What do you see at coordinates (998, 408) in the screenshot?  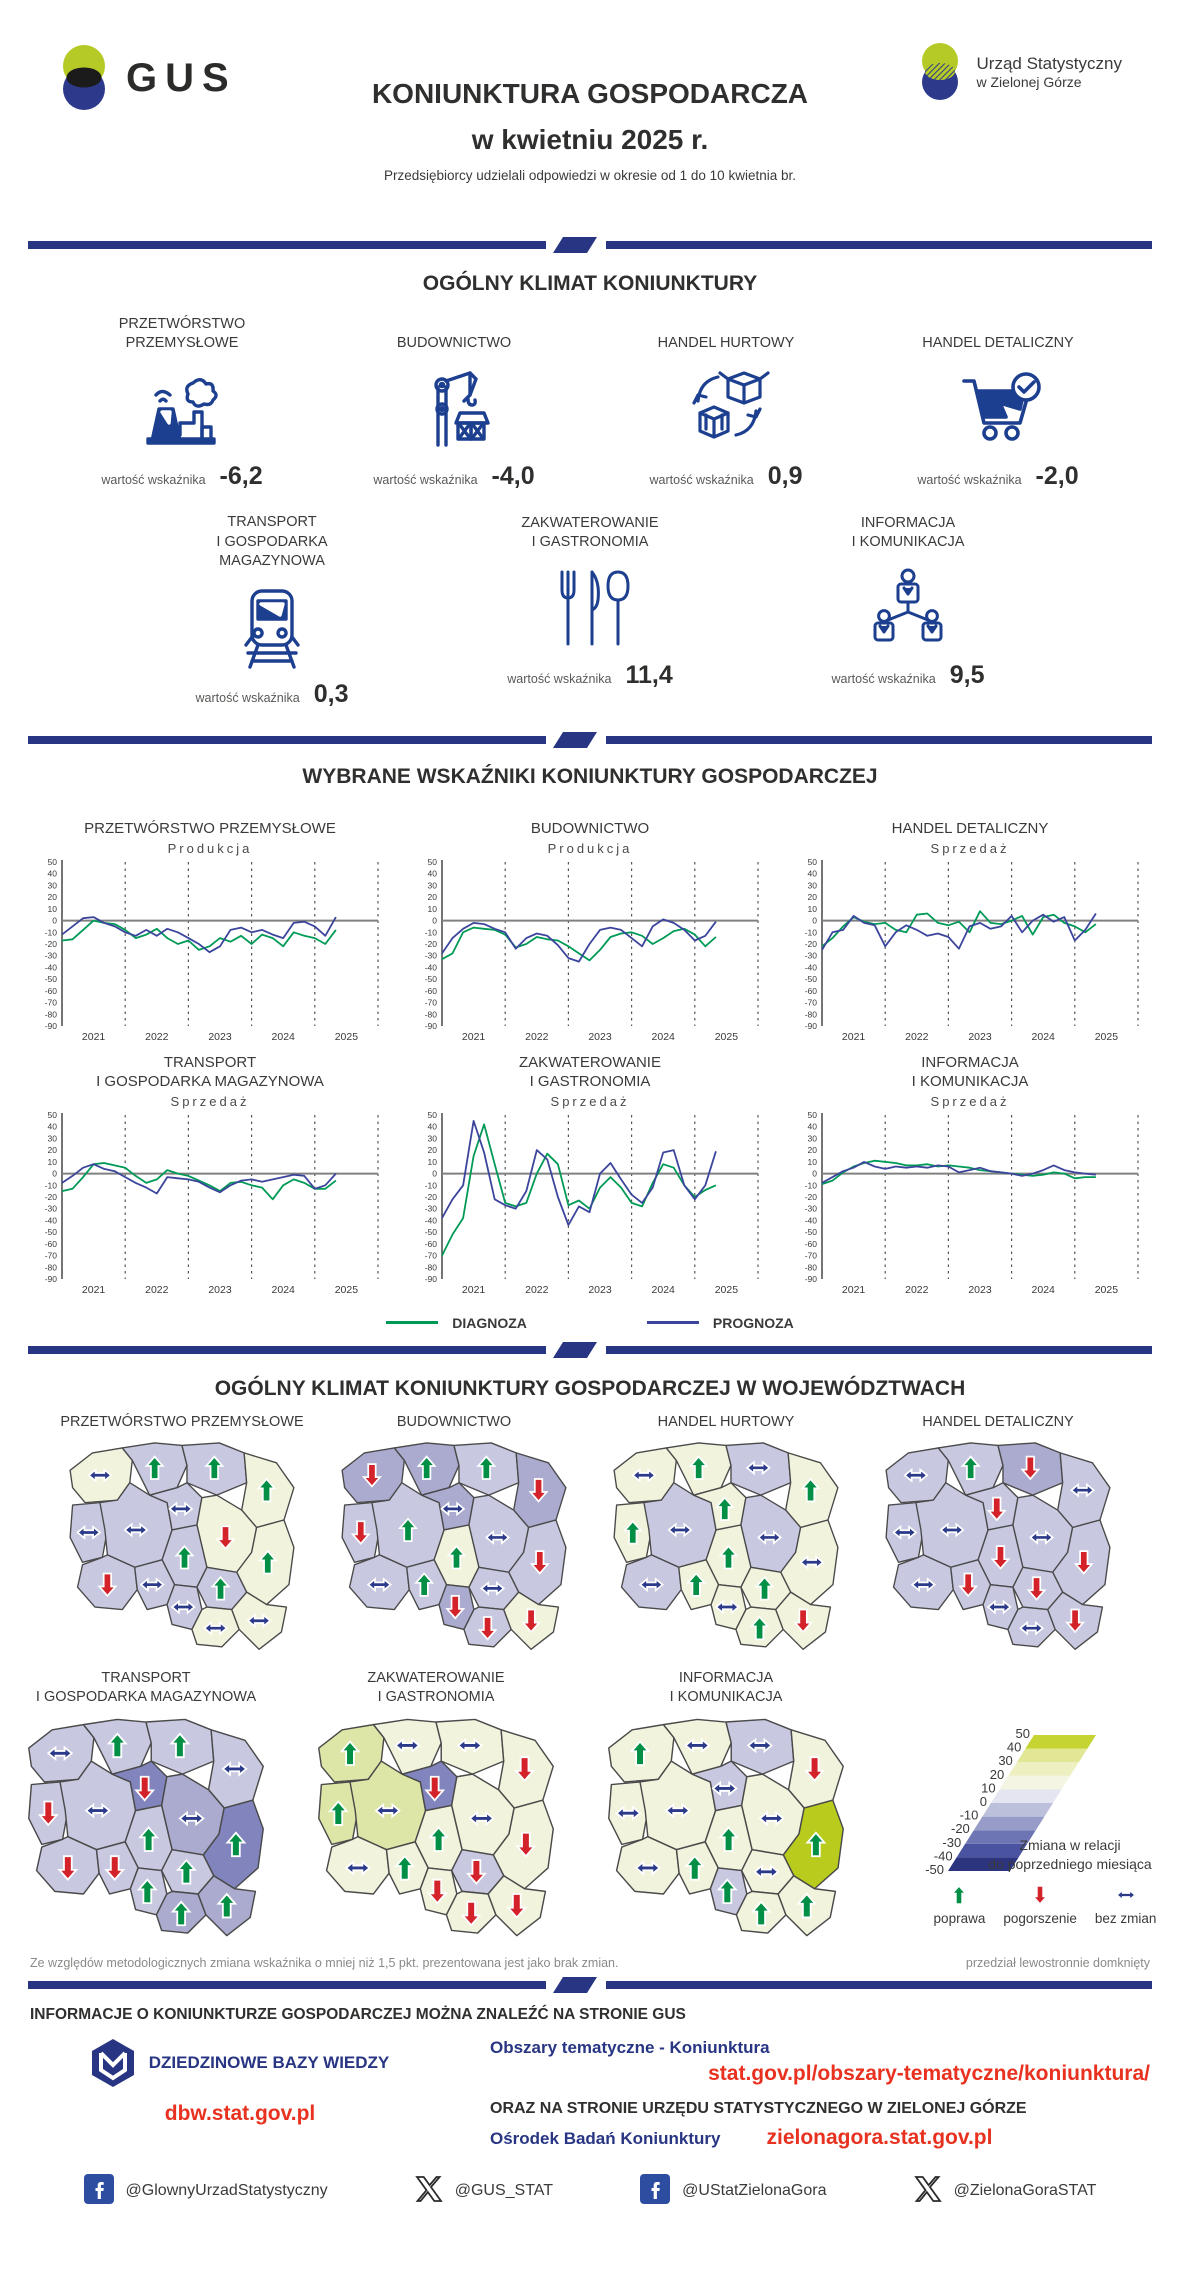 I see `cart-icon` at bounding box center [998, 408].